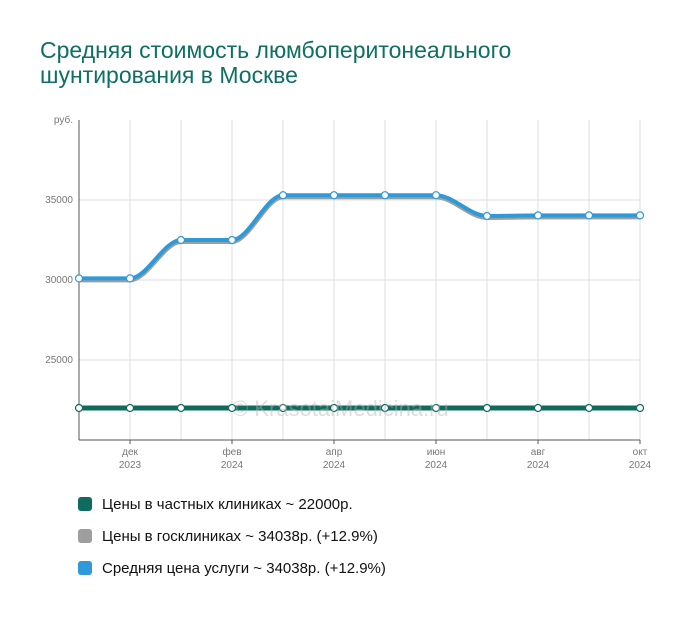 This screenshot has height=617, width=700. I want to click on x-tick-month: апр, so click(334, 452).